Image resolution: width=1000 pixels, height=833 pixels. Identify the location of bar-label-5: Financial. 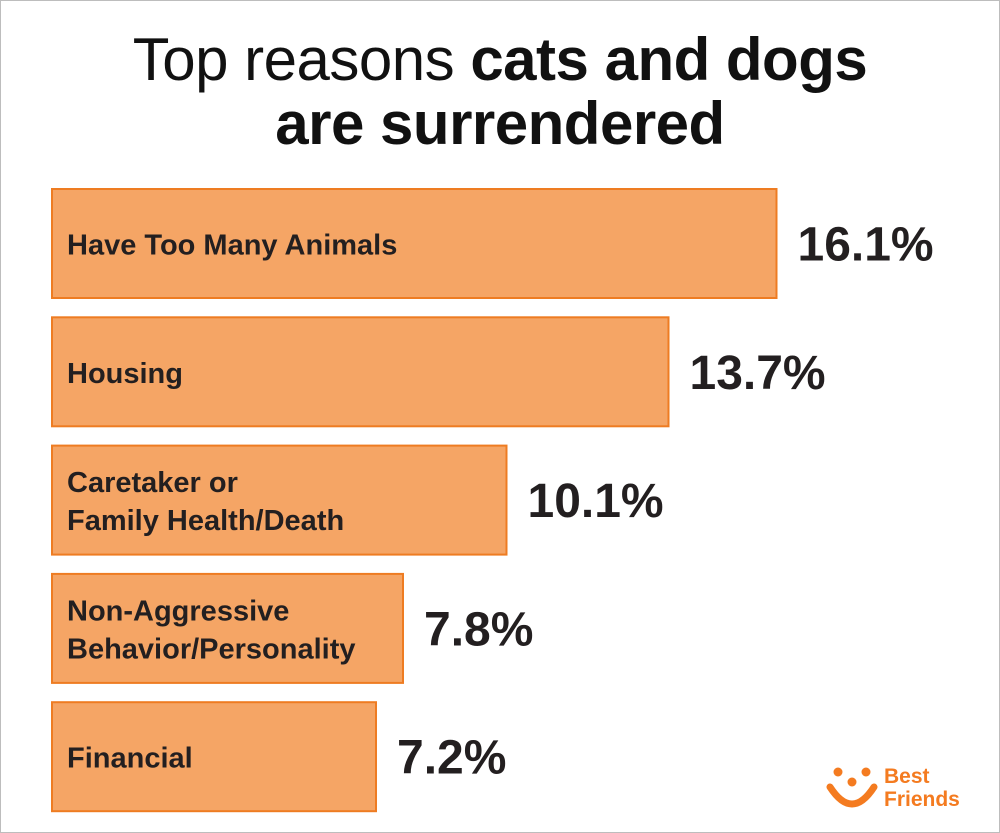
(130, 759).